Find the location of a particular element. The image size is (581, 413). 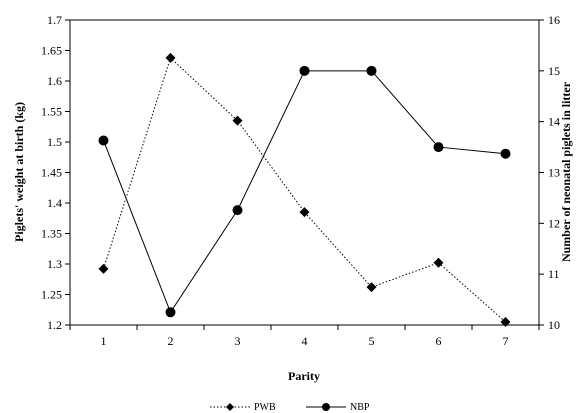

left-axis-label: Piglets' weight at birth (kg) is located at coordinates (19, 172).